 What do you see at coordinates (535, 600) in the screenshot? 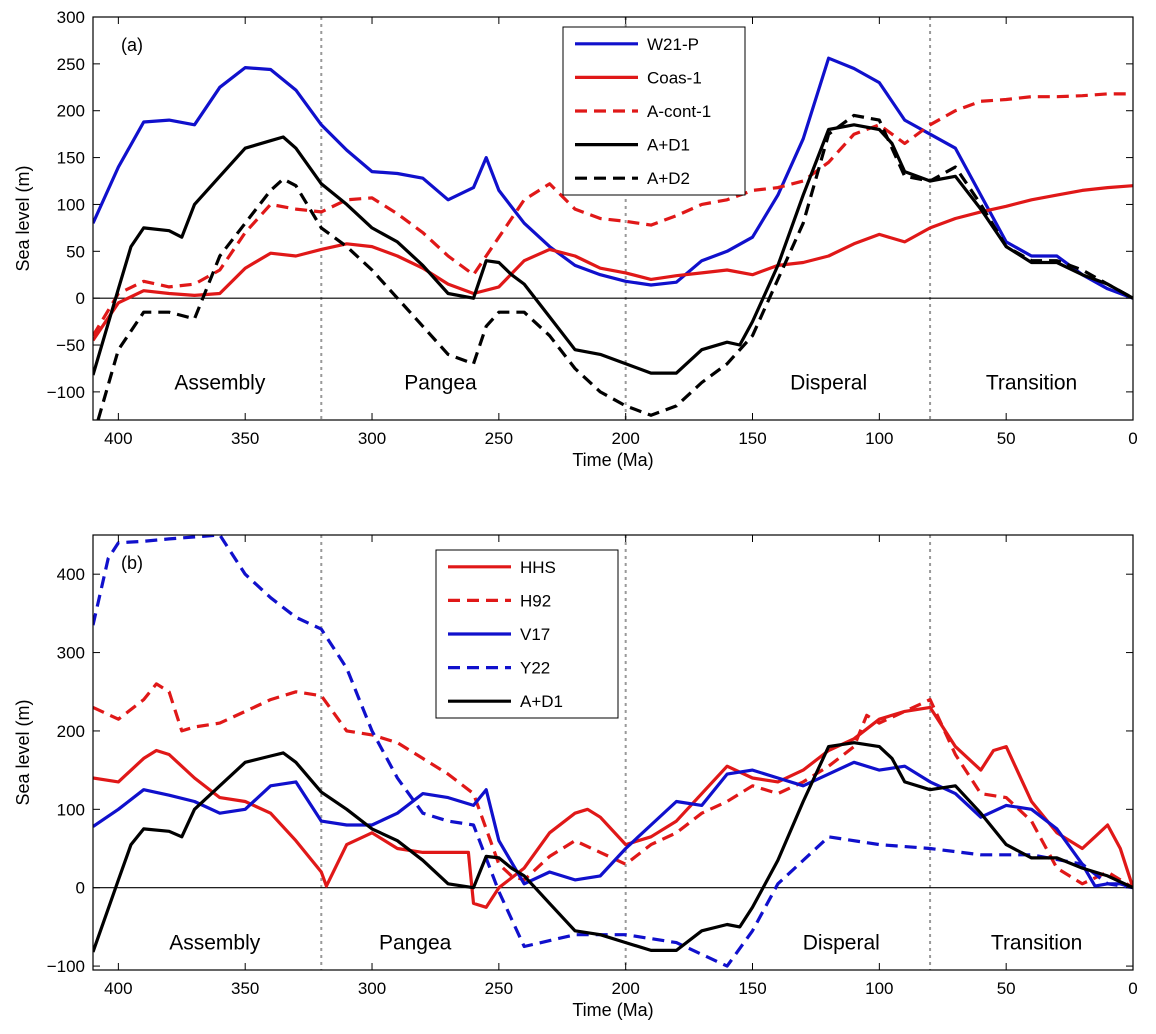
I see `legend-label: H92` at bounding box center [535, 600].